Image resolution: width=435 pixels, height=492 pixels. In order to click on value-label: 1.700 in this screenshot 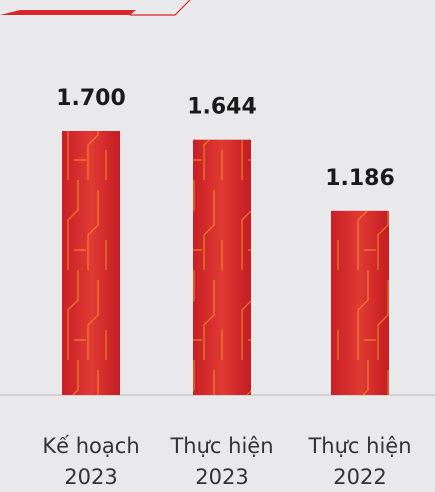, I will do `click(91, 98)`.